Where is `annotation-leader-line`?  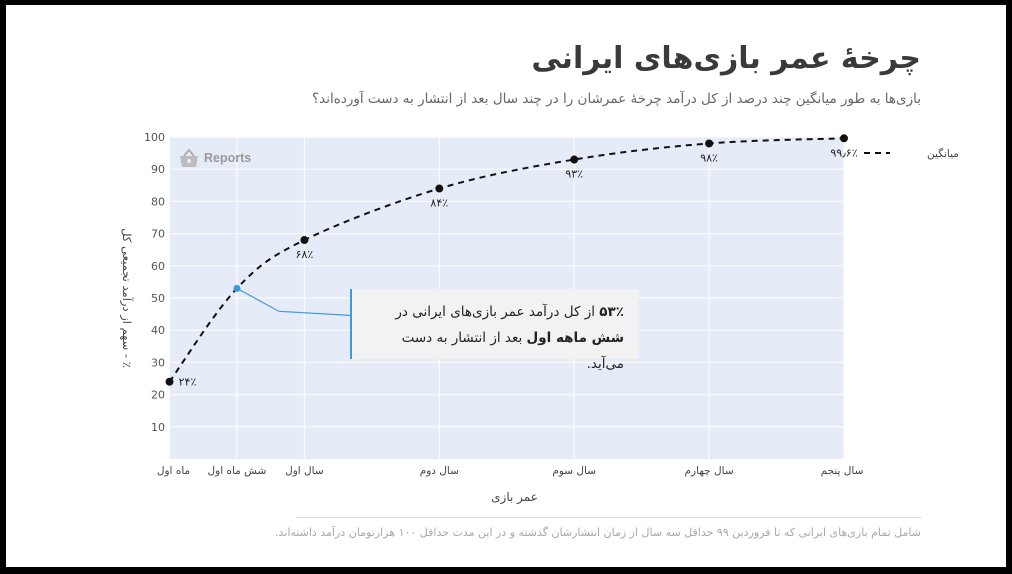
annotation-leader-line is located at coordinates (293, 301).